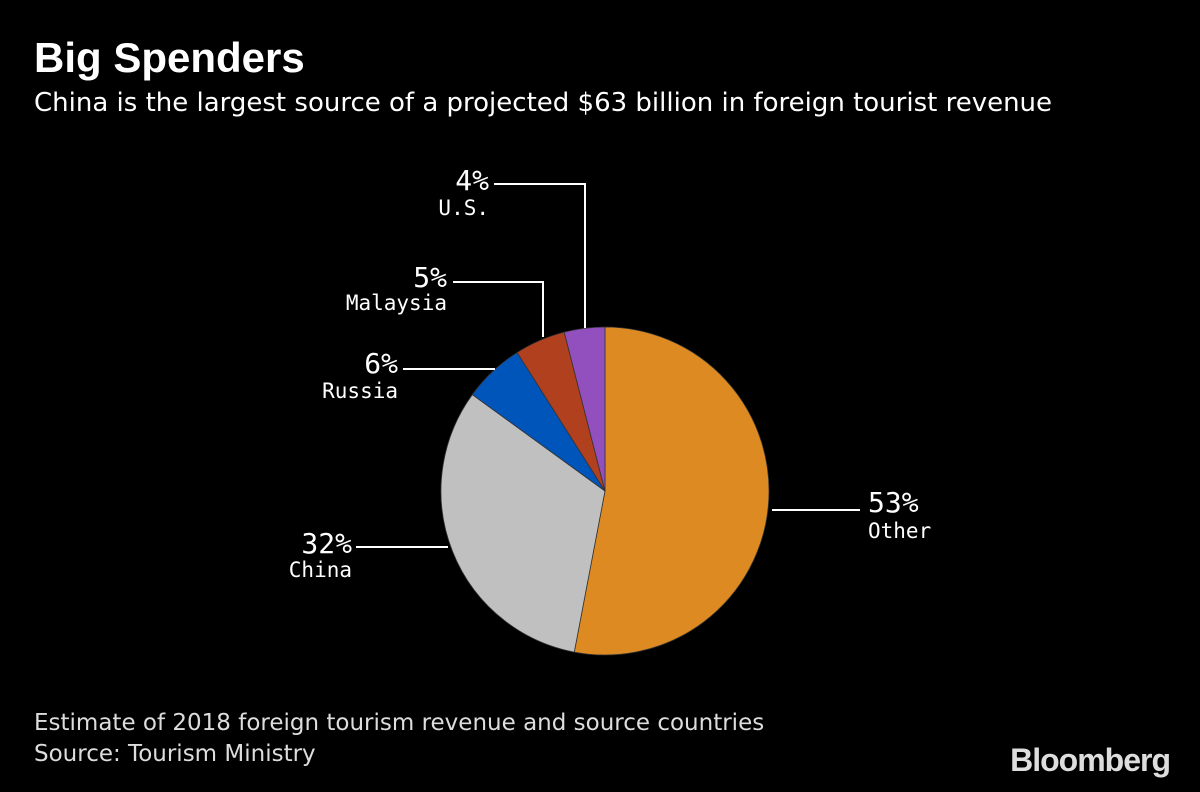  Describe the element at coordinates (1090, 760) in the screenshot. I see `bloomberg-logo: Bloomberg` at that location.